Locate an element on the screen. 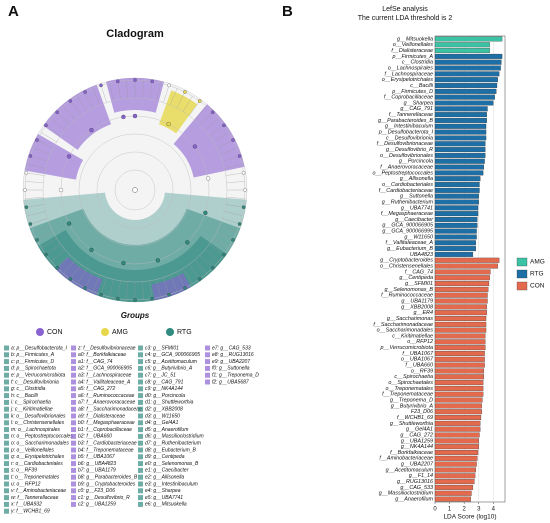 This screenshot has width=550, height=523. y-tick-label: g__UBA7741 is located at coordinates (417, 208).